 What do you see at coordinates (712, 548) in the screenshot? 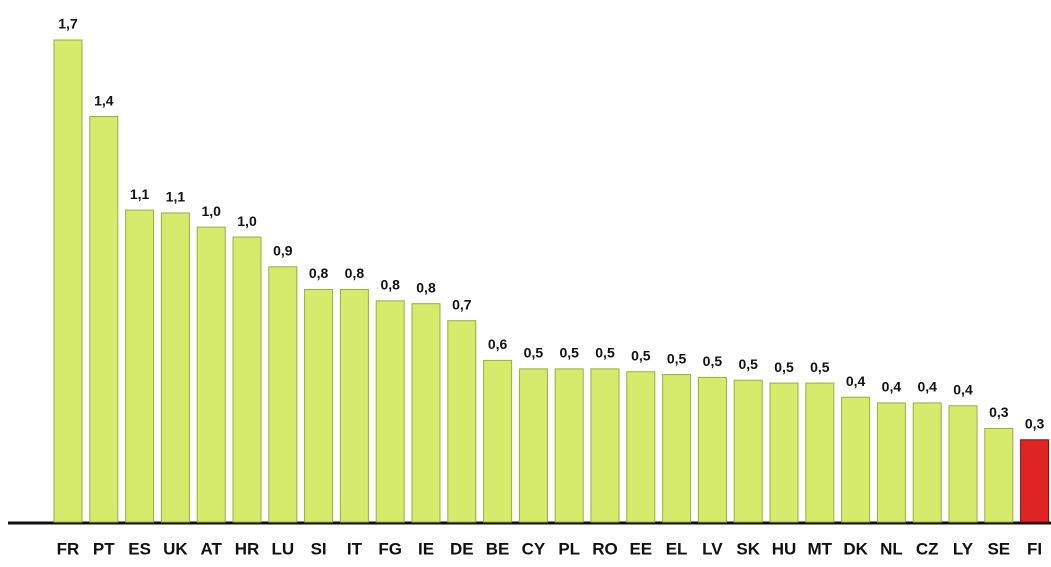
I see `x-tick-label: LV` at bounding box center [712, 548].